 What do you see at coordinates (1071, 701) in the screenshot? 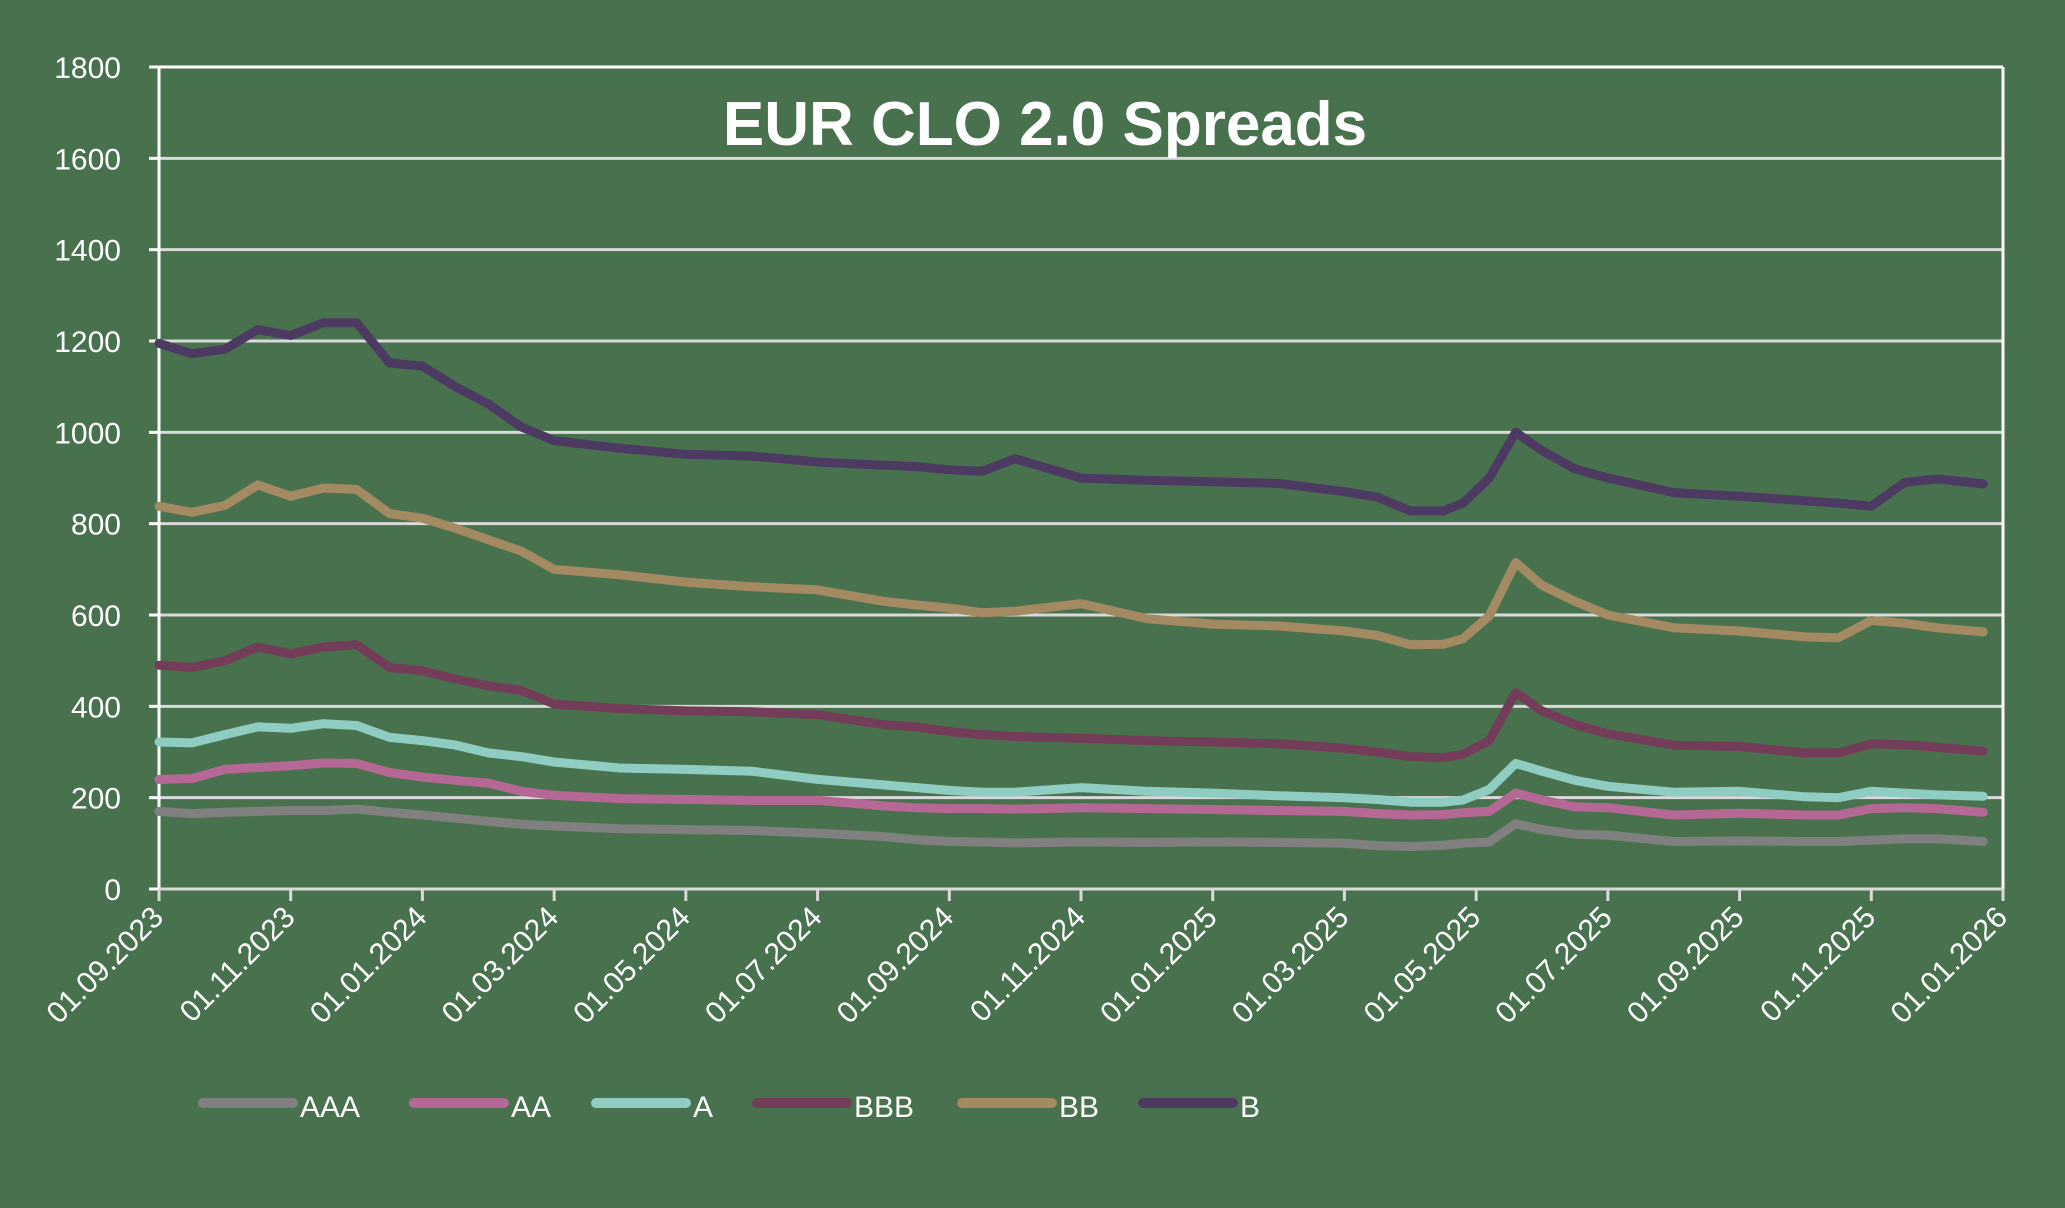
I see `series-line-bbb` at bounding box center [1071, 701].